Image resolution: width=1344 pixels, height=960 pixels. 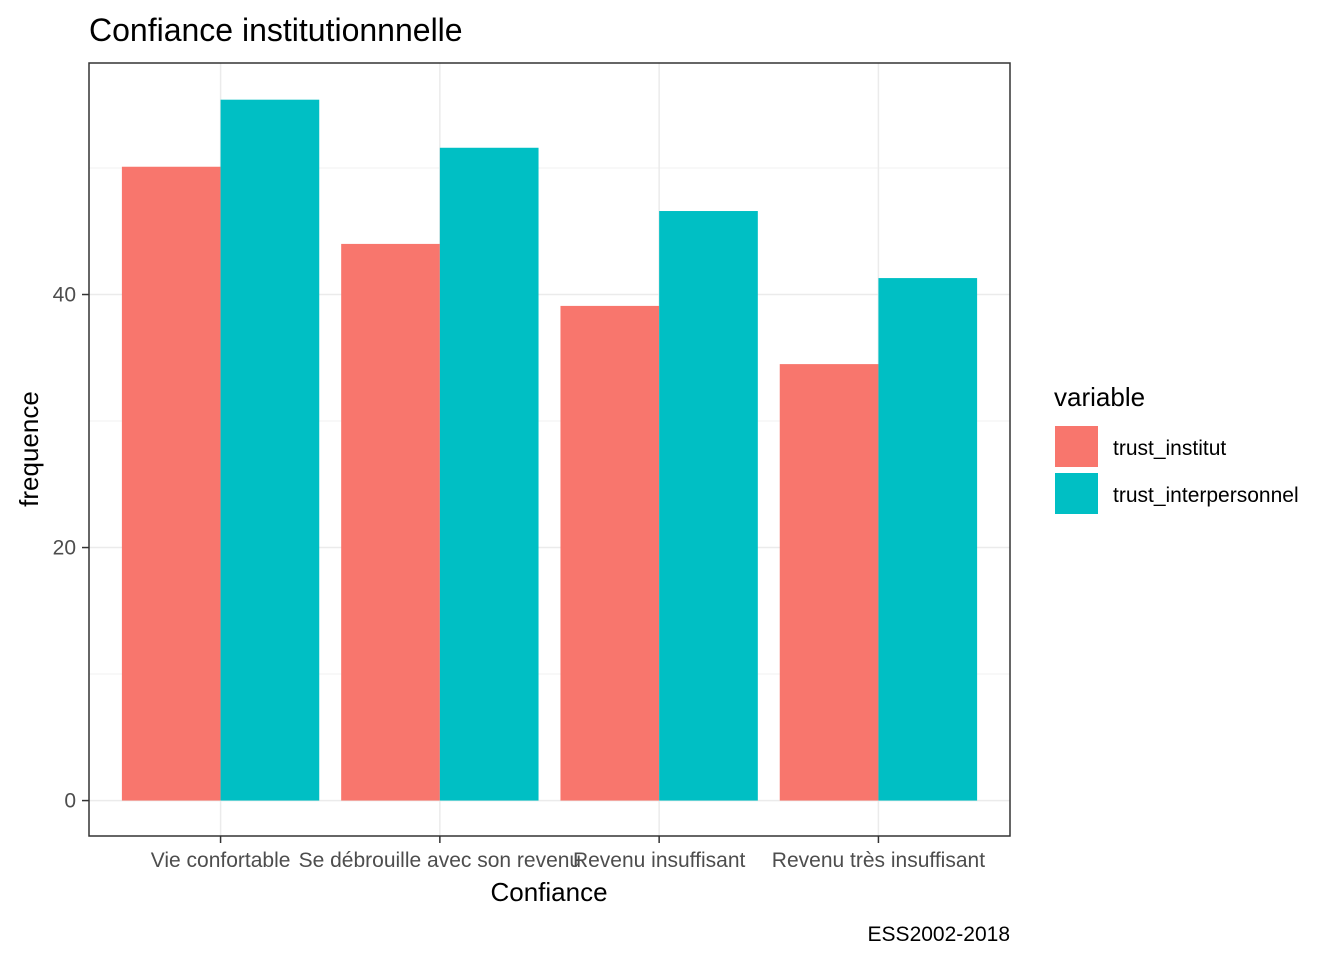 What do you see at coordinates (1099, 397) in the screenshot?
I see `legend-title: variable` at bounding box center [1099, 397].